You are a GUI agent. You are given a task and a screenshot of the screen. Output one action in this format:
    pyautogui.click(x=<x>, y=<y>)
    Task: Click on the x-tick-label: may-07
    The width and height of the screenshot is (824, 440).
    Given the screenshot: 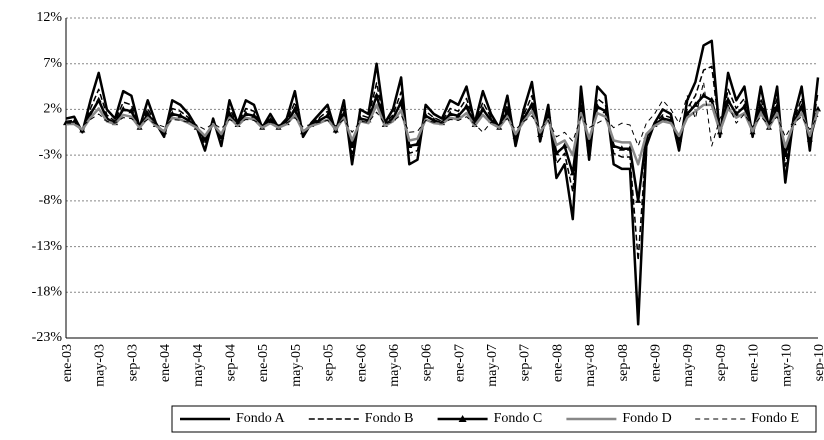 What is the action you would take?
    pyautogui.click(x=492, y=365)
    